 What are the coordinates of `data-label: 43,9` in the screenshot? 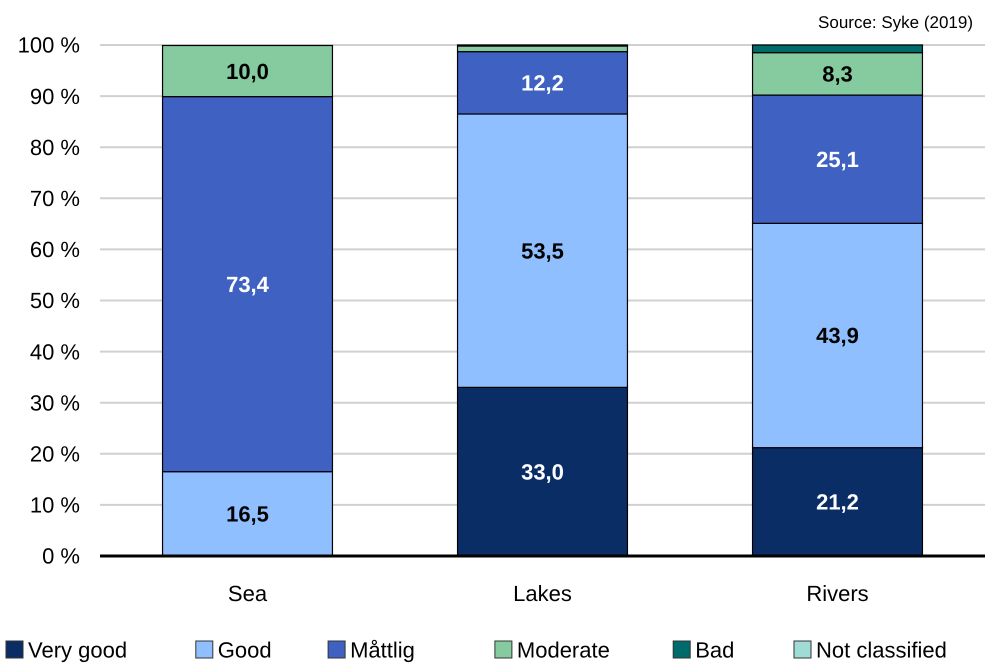 It's located at (837, 335).